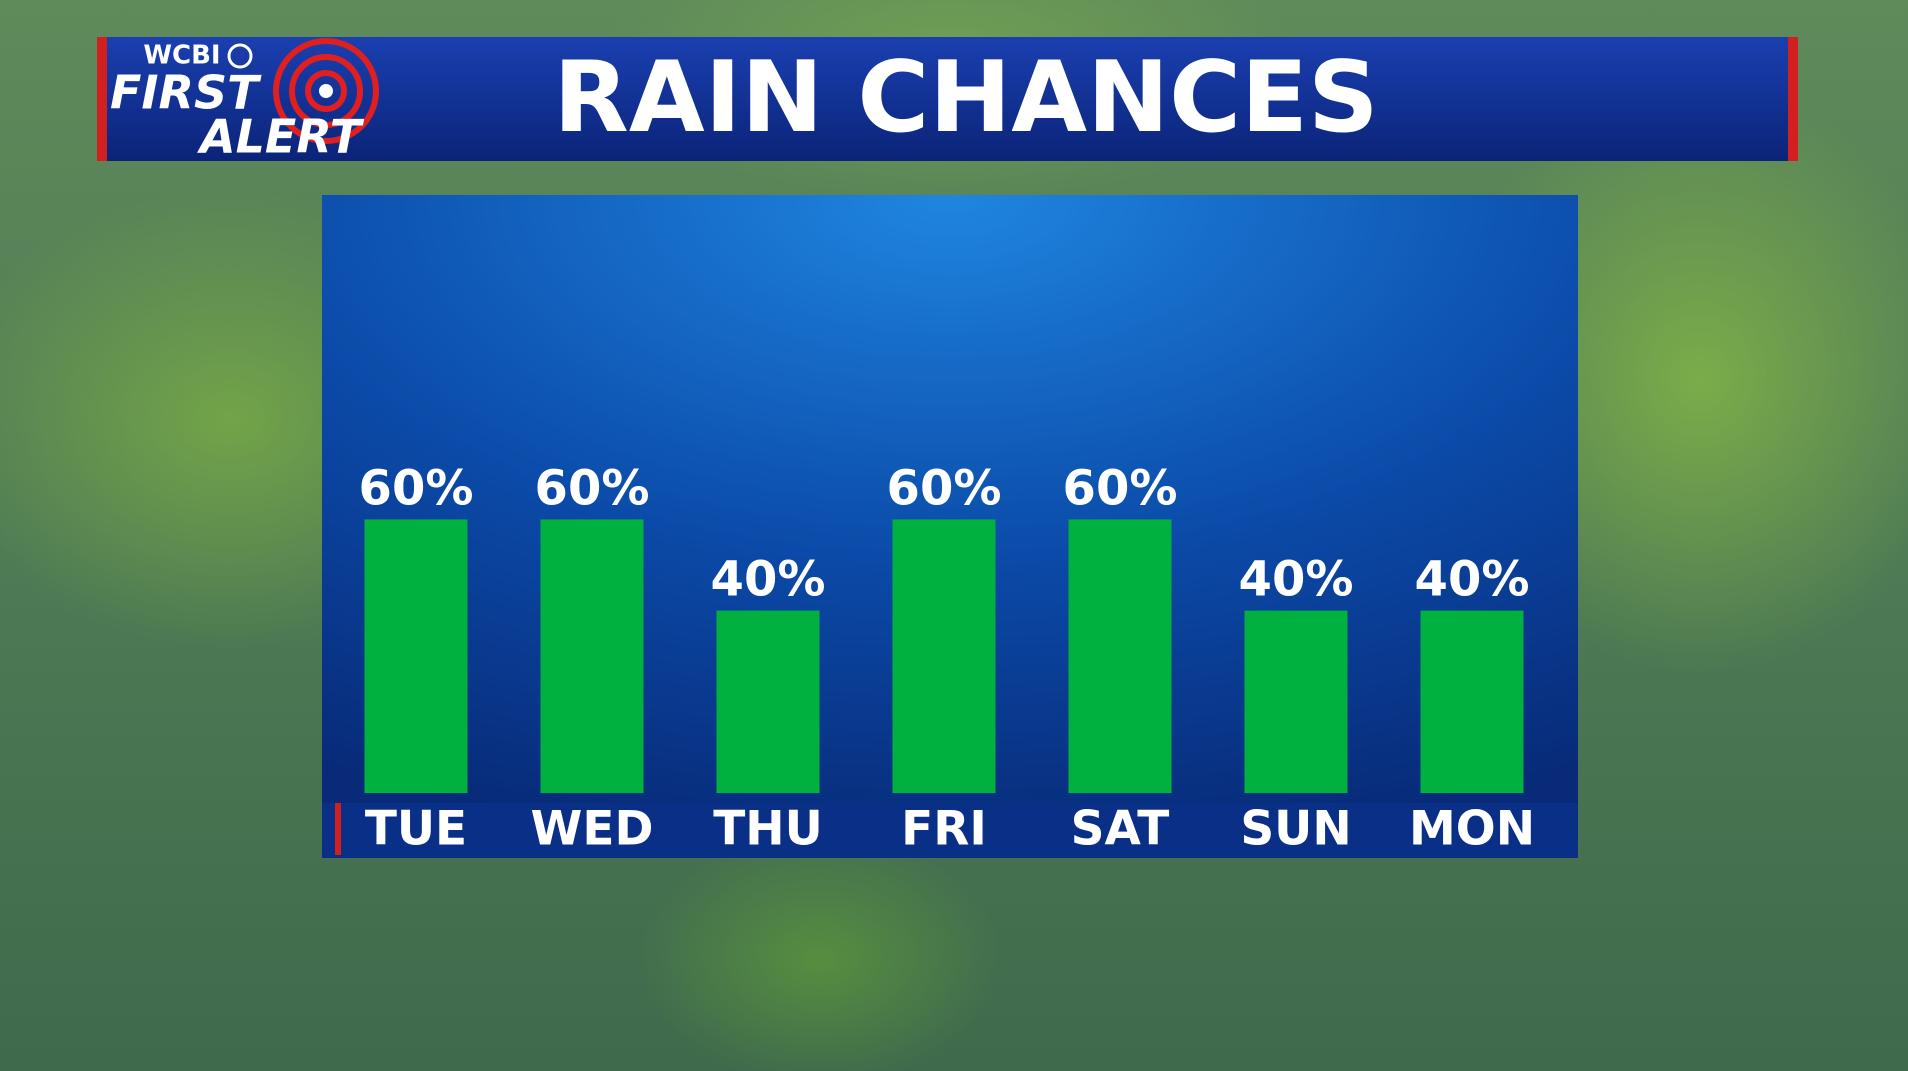  I want to click on logo-ring, so click(326, 91).